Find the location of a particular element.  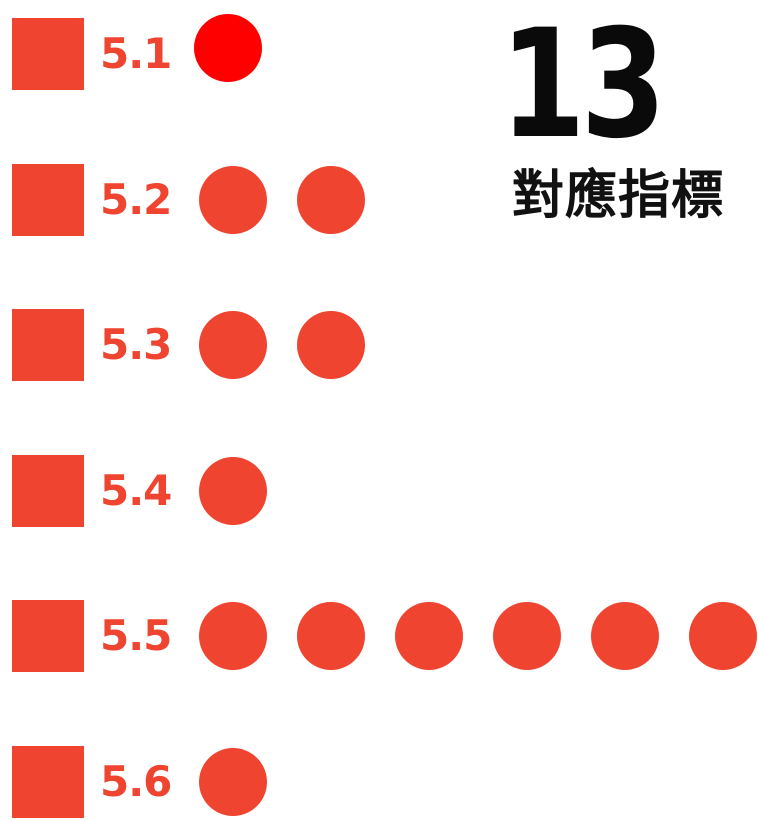

indicator-row-5-3: 5.3 is located at coordinates (379, 345).